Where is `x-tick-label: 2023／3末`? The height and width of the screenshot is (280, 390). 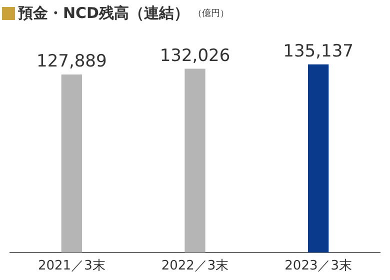
x-tick-label: 2023／3末 is located at coordinates (318, 266).